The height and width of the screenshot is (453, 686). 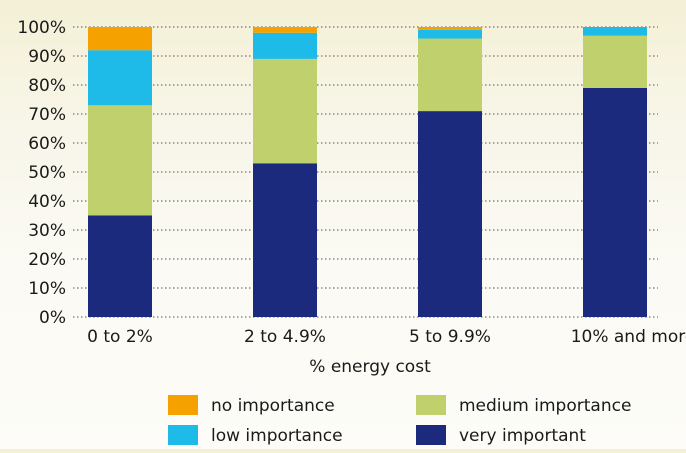 I want to click on y-tick-label: 40%, so click(x=47, y=202).